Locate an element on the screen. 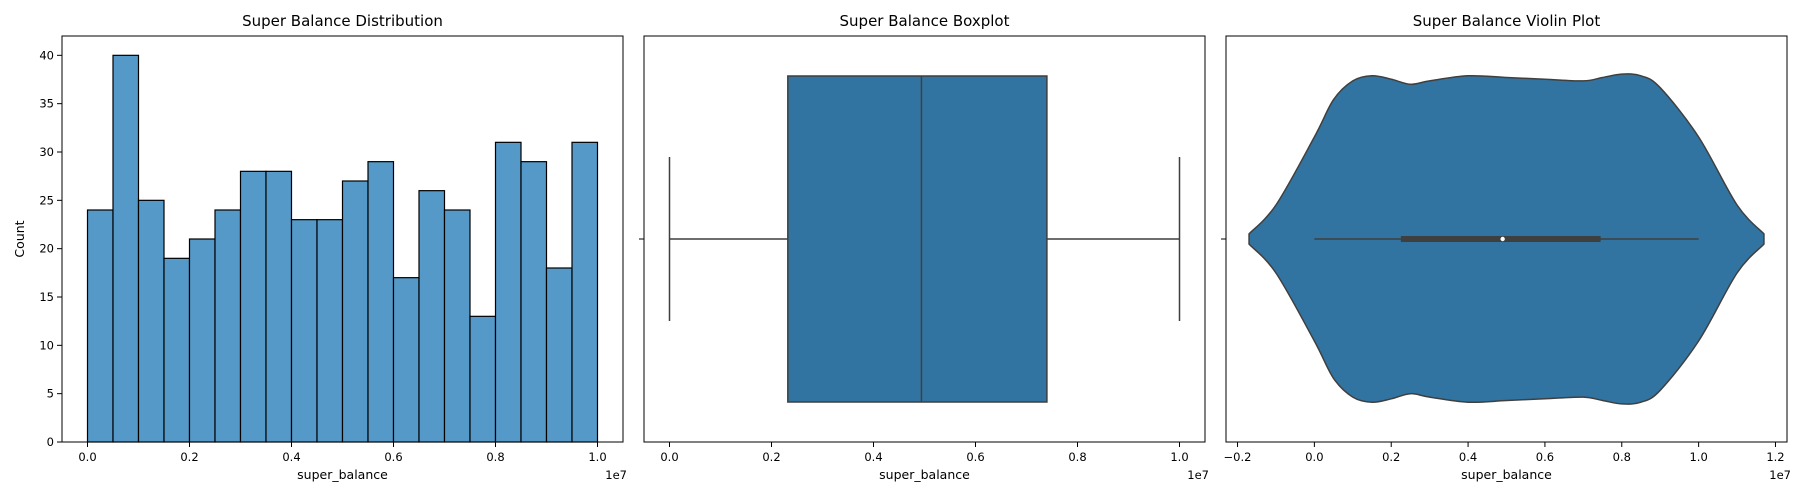  y-tick-label: 30 is located at coordinates (46, 152).